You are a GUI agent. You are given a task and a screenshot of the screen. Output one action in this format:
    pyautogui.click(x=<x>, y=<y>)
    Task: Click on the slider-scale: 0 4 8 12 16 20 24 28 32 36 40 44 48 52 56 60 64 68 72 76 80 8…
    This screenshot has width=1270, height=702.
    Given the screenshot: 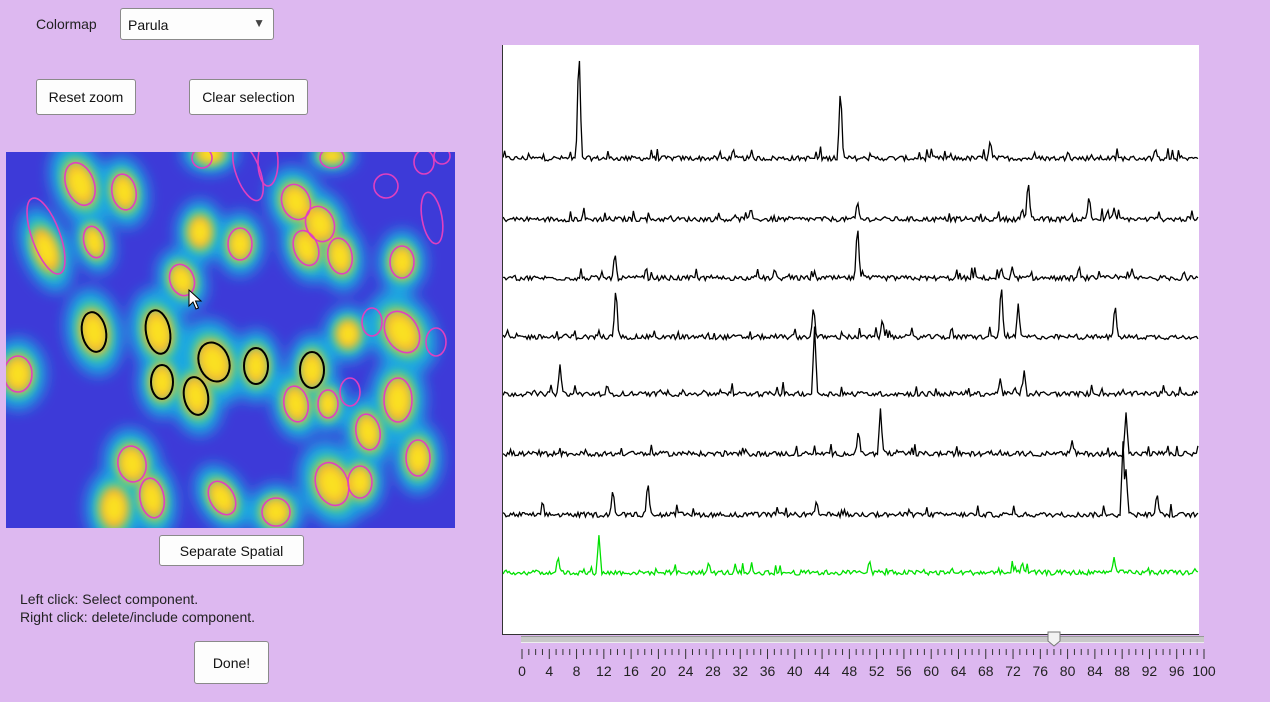 What is the action you would take?
    pyautogui.click(x=867, y=664)
    